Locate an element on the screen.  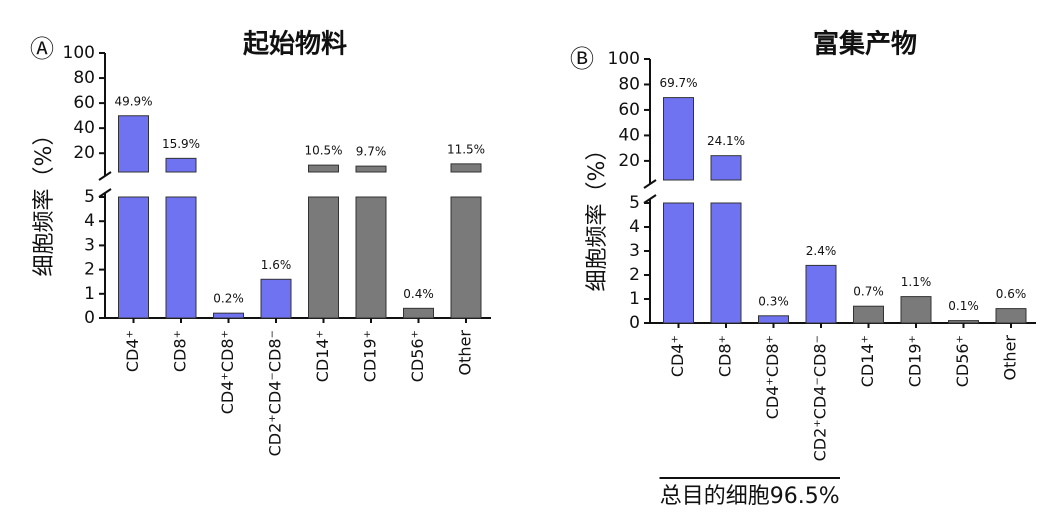
value-label: 11.5% is located at coordinates (466, 149).